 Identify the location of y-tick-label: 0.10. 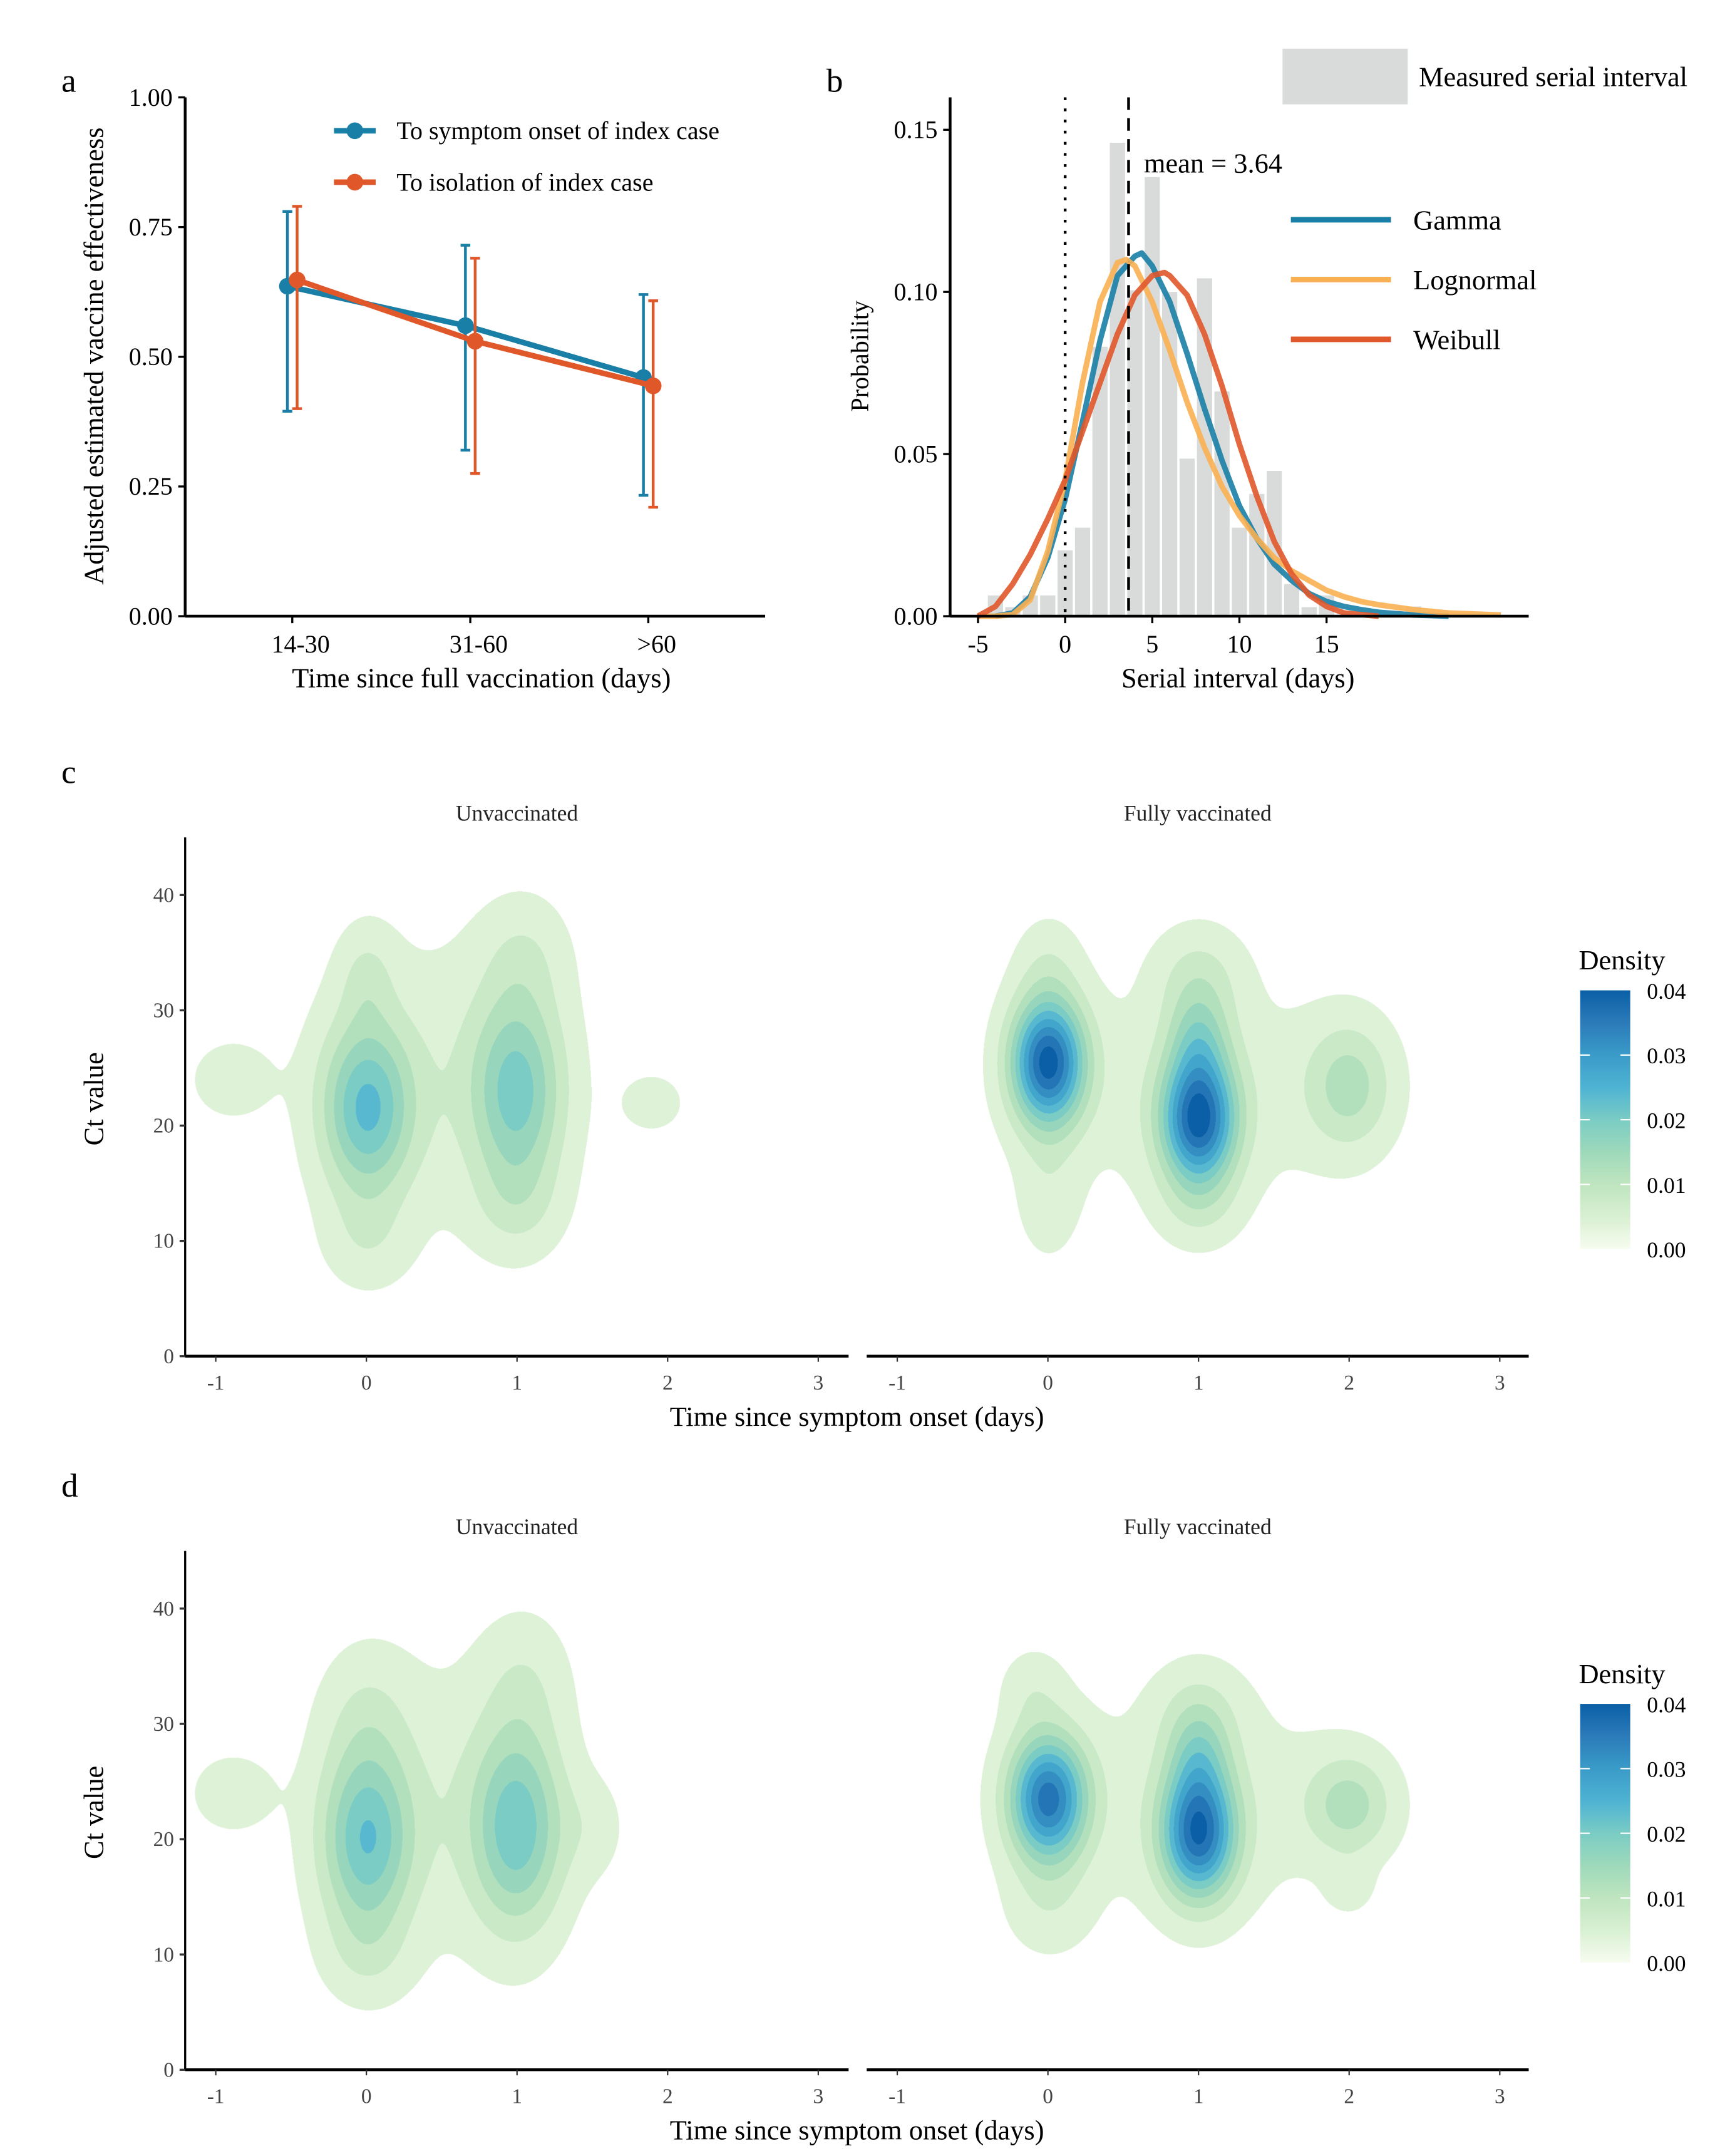
(915, 292).